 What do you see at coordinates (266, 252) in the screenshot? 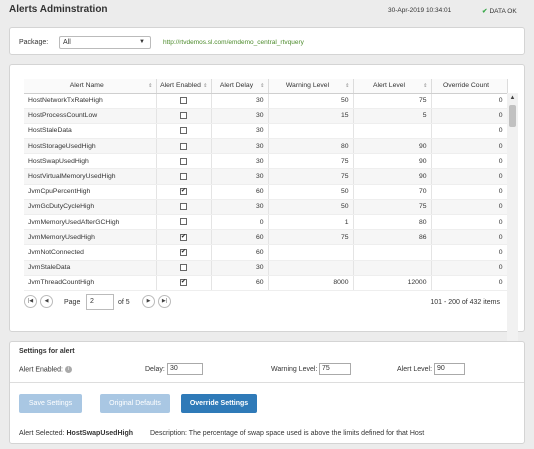
I see `table-row: JvmNotConnected ✔ 60 0` at bounding box center [266, 252].